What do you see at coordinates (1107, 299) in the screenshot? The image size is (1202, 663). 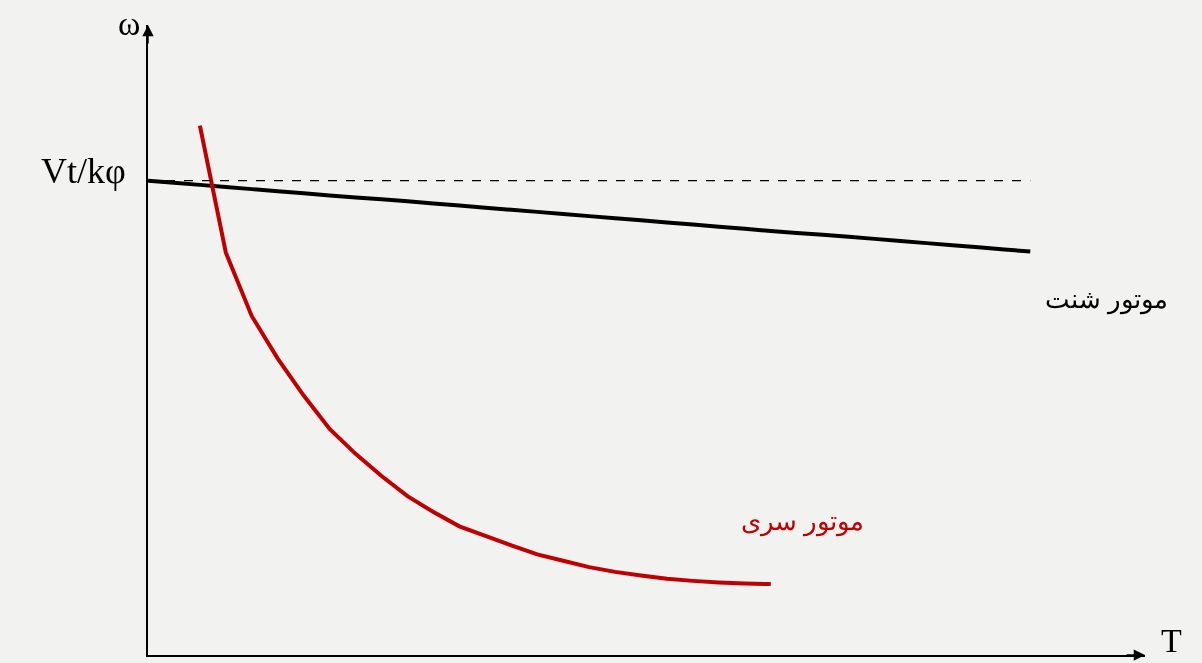 I see `series-label: موتور شنت` at bounding box center [1107, 299].